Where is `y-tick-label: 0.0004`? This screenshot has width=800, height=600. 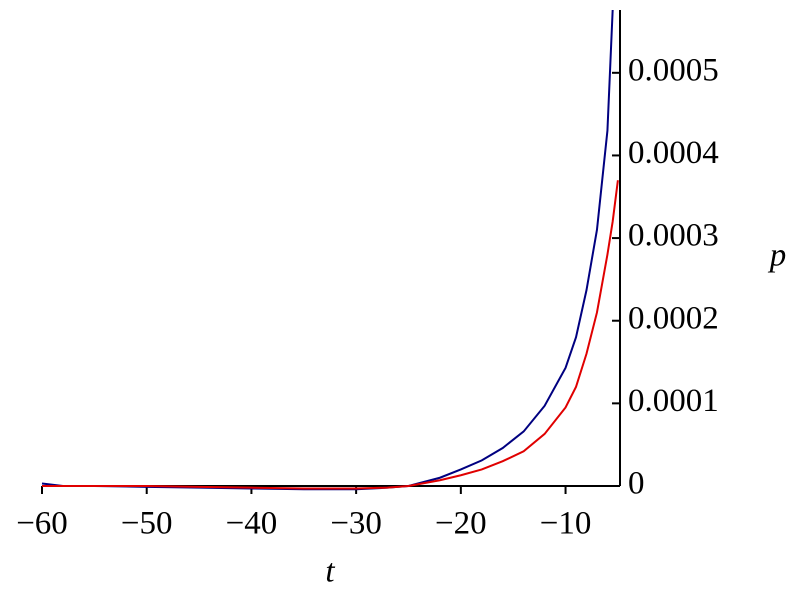
y-tick-label: 0.0004 is located at coordinates (673, 153).